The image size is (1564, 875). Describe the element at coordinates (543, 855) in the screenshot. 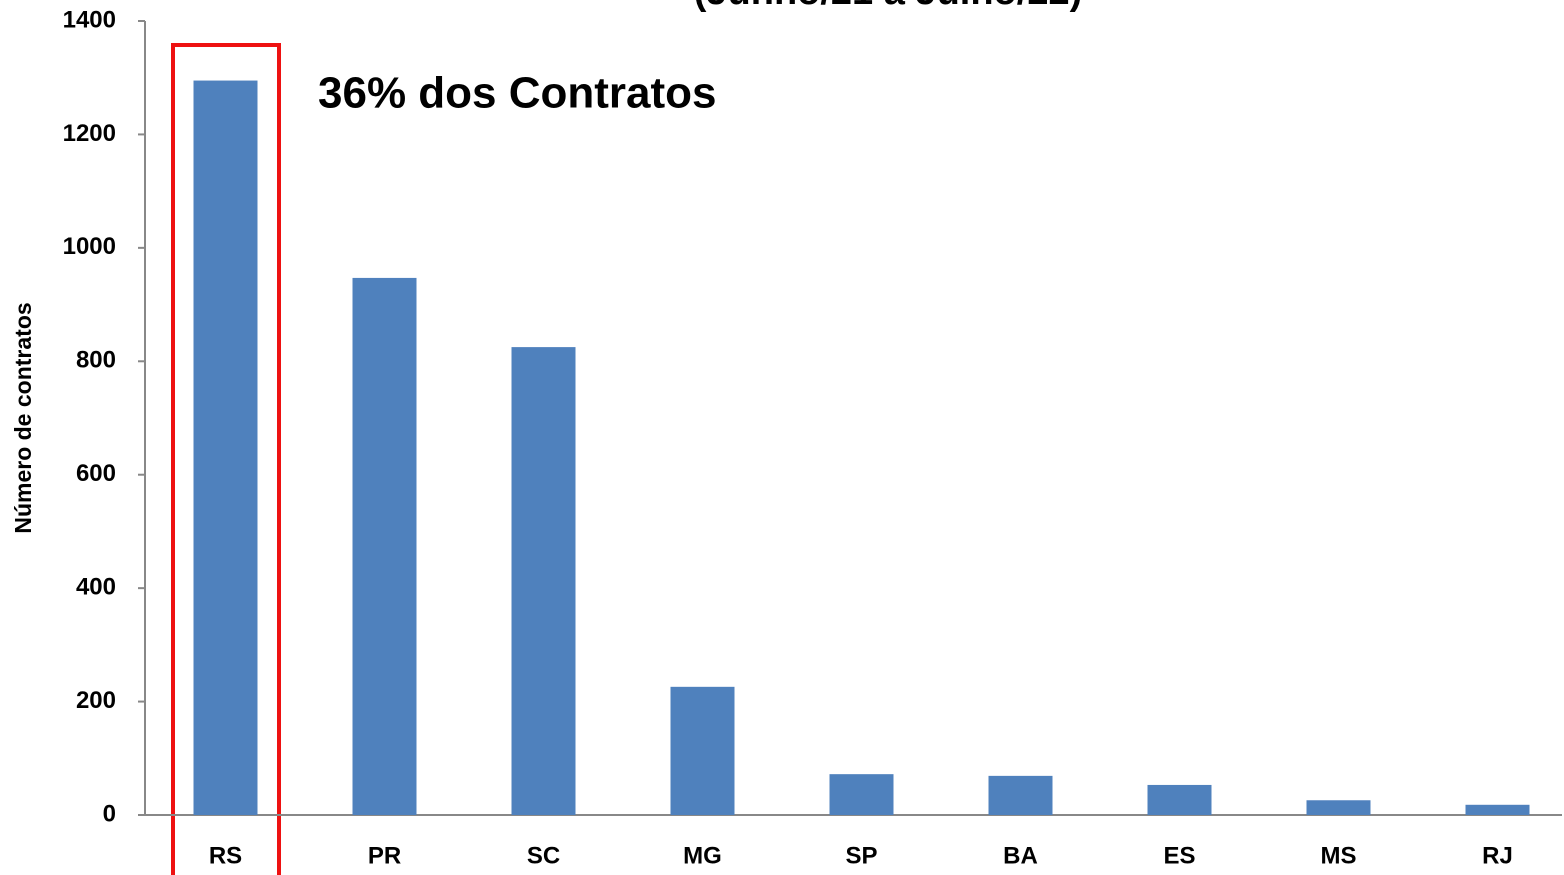

I see `x-tick-label: SC` at that location.